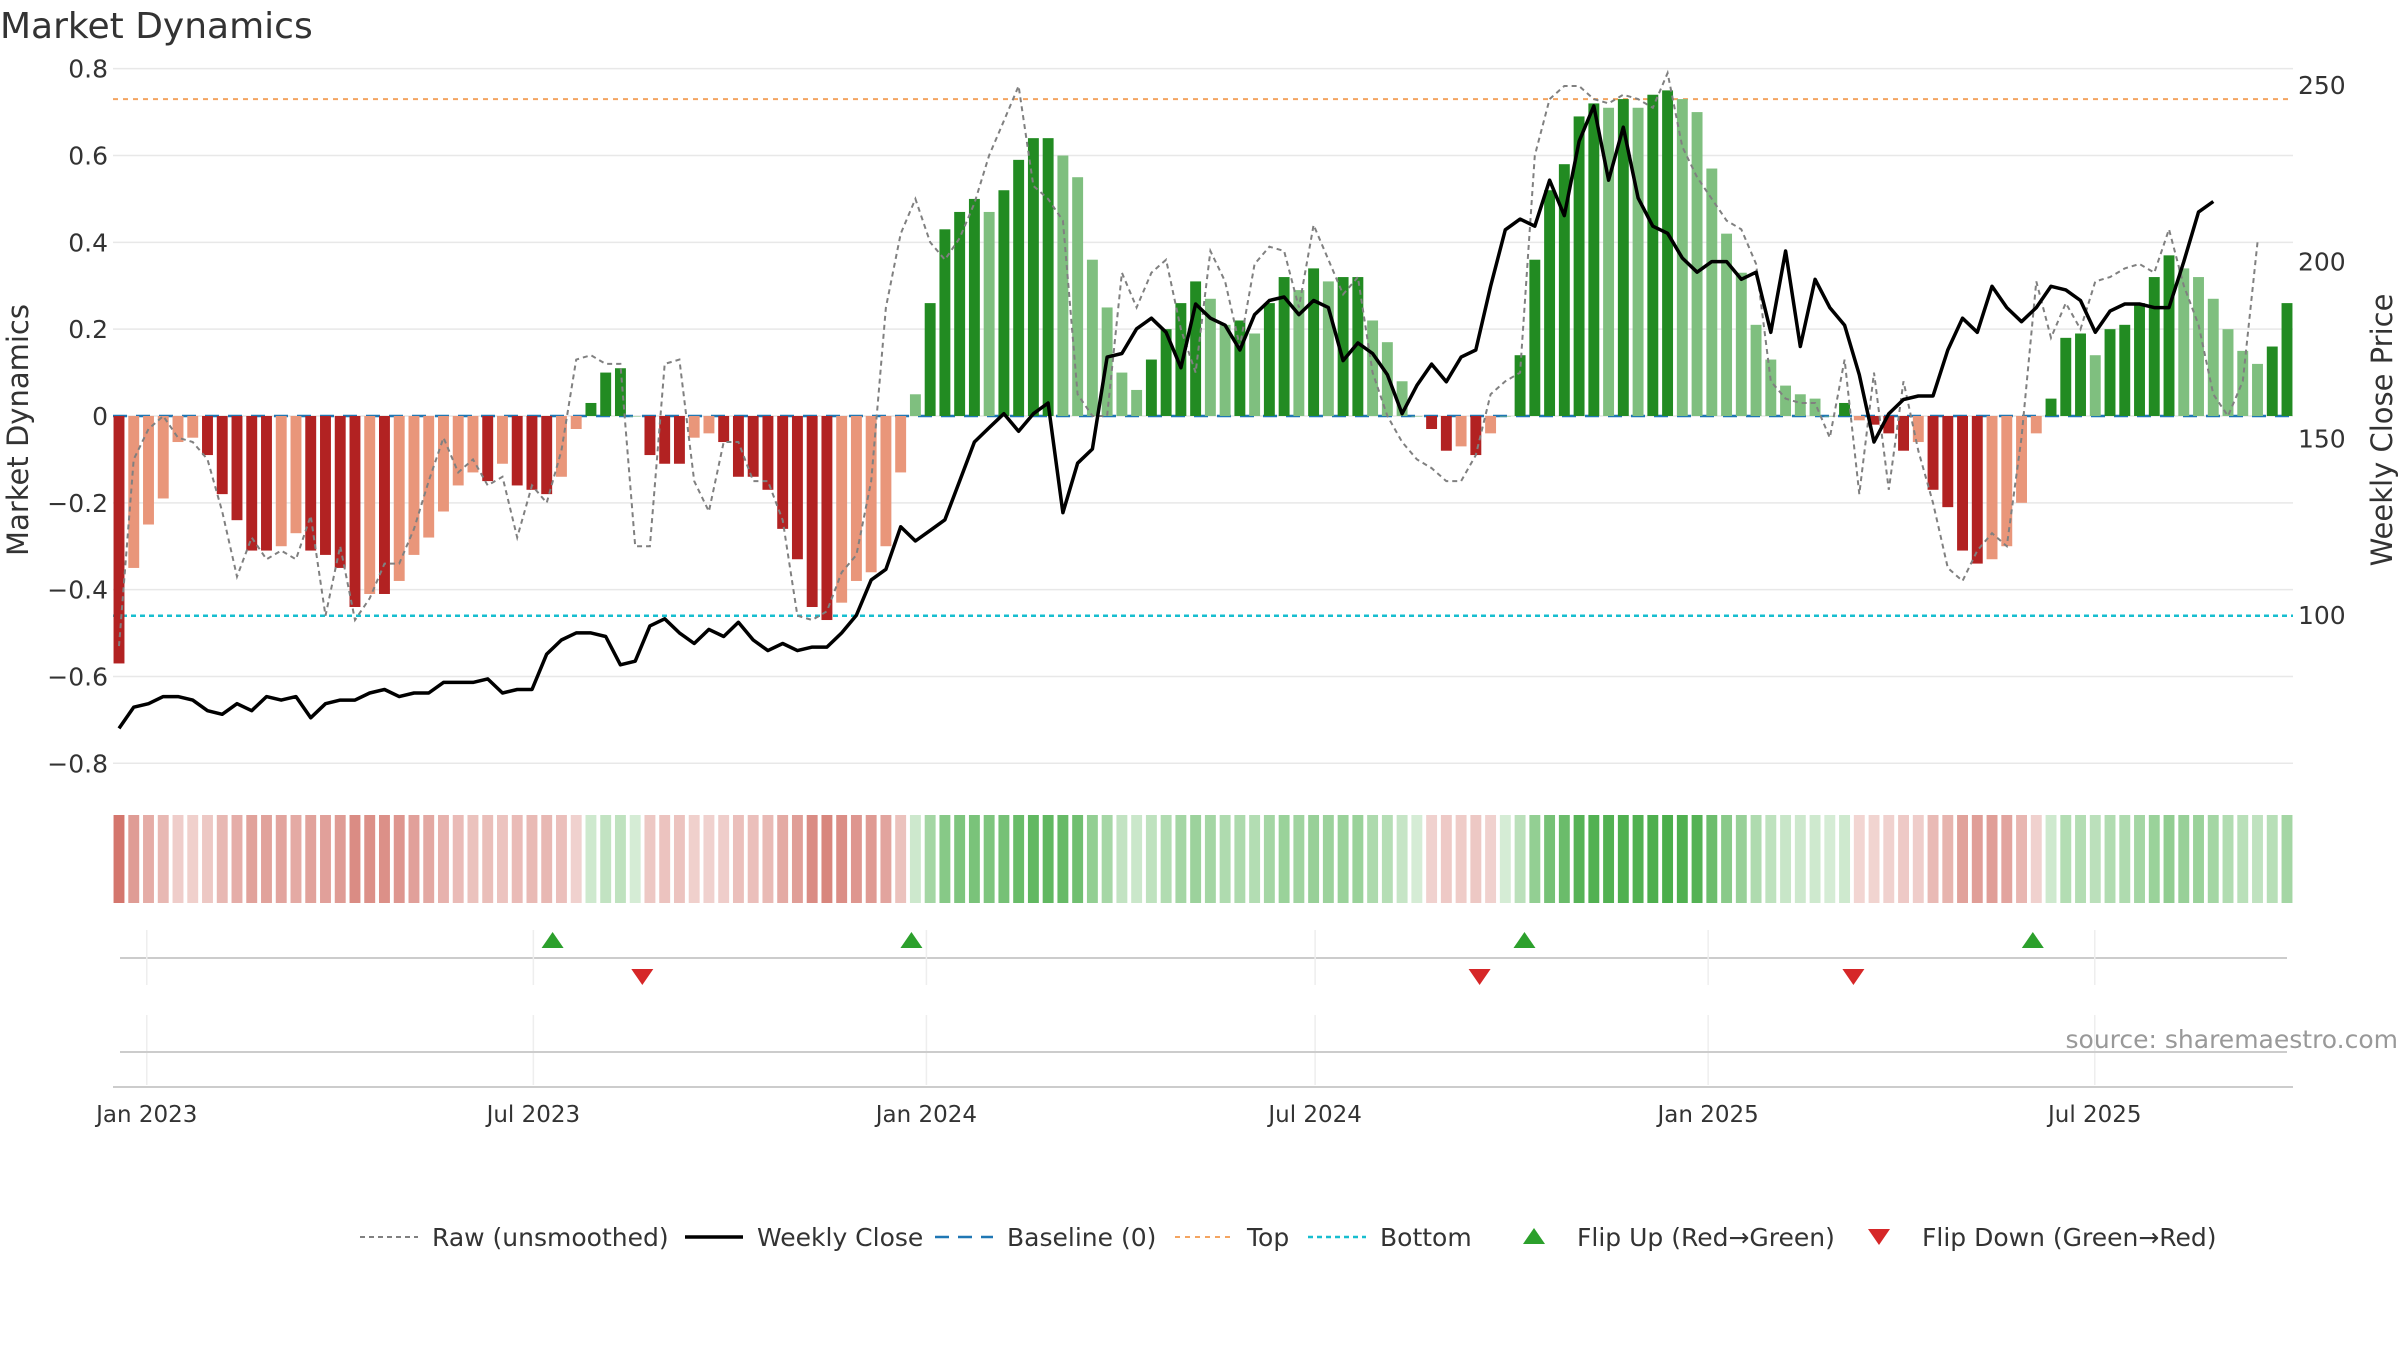  Describe the element at coordinates (1045, 1237) in the screenshot. I see `legend-item-baseline: Baseline (0)` at that location.